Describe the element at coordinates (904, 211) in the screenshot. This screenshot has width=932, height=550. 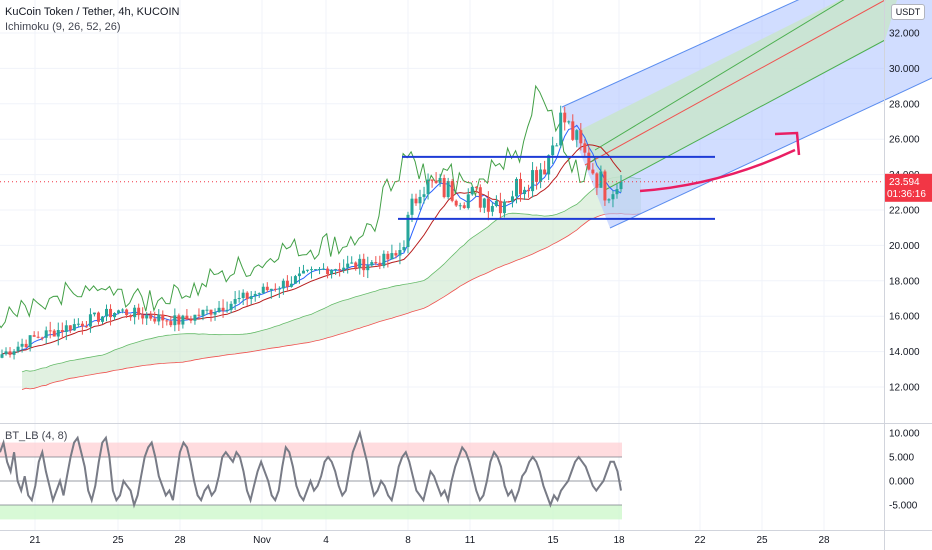
I see `price-tick-label: 22.000` at that location.